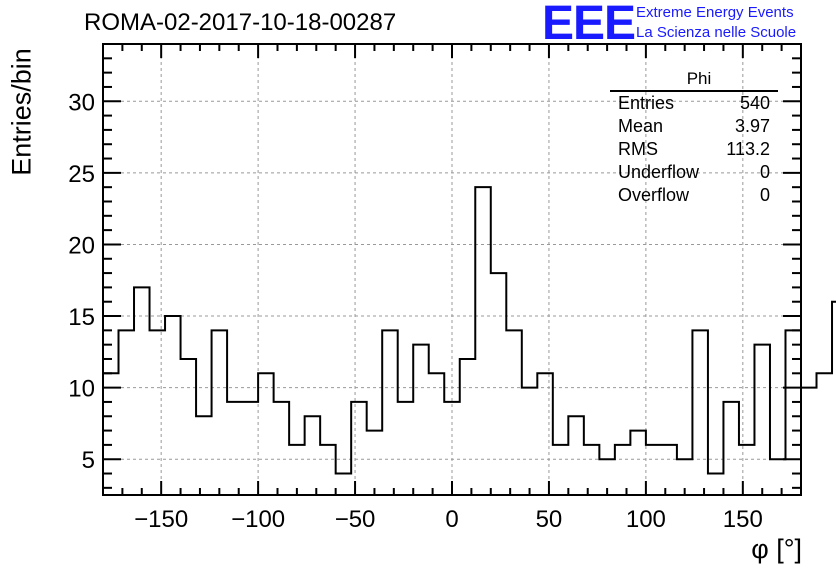  What do you see at coordinates (646, 519) in the screenshot?
I see `x-tick-label: 100` at bounding box center [646, 519].